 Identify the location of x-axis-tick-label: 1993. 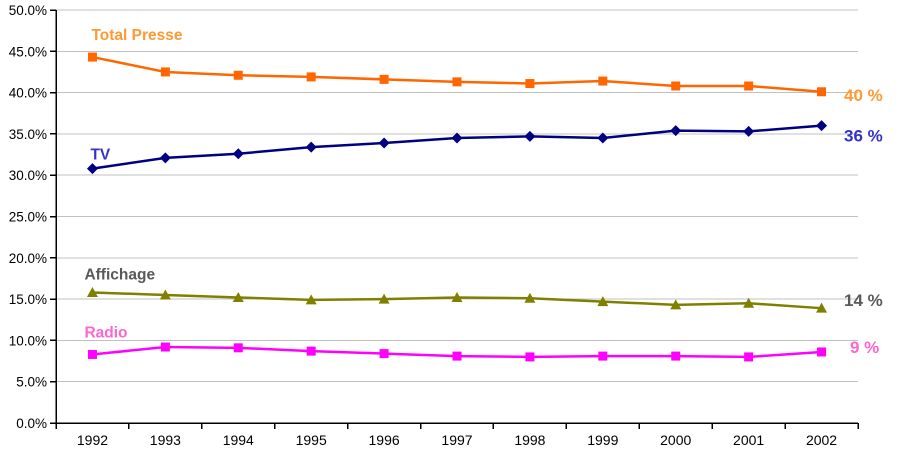
(165, 440).